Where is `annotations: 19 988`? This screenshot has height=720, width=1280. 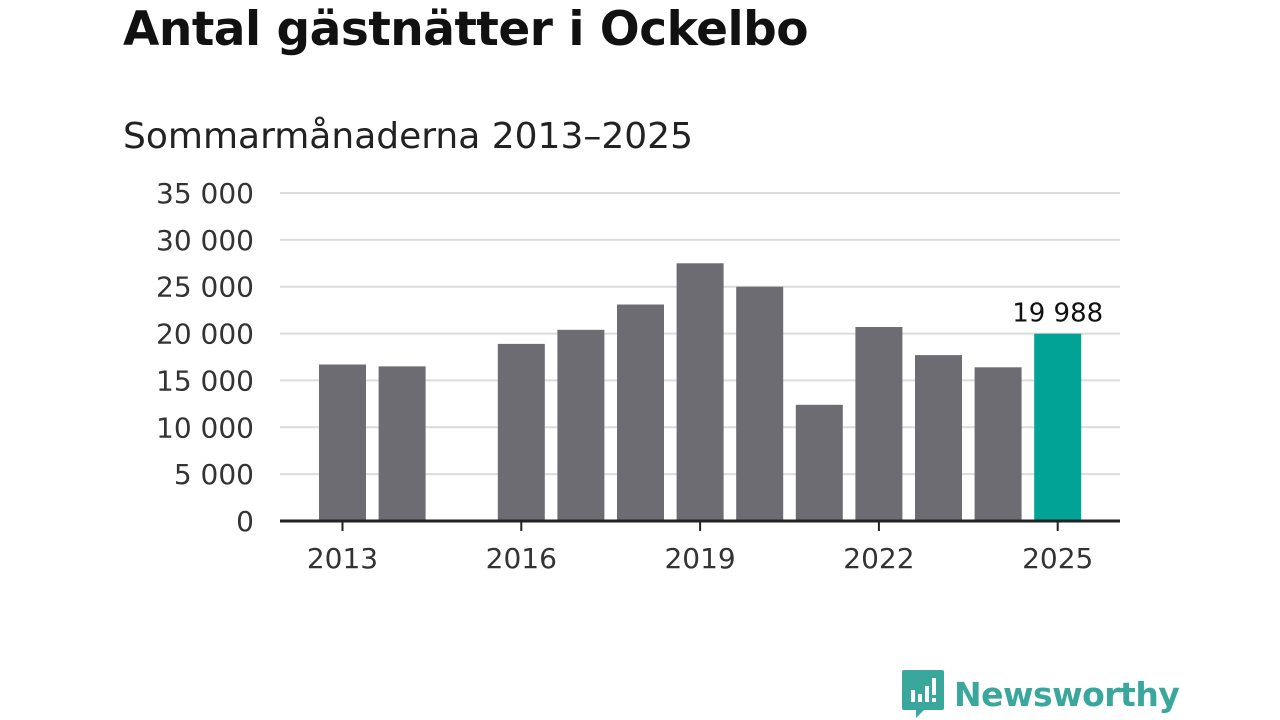
annotations: 19 988 is located at coordinates (1057, 314).